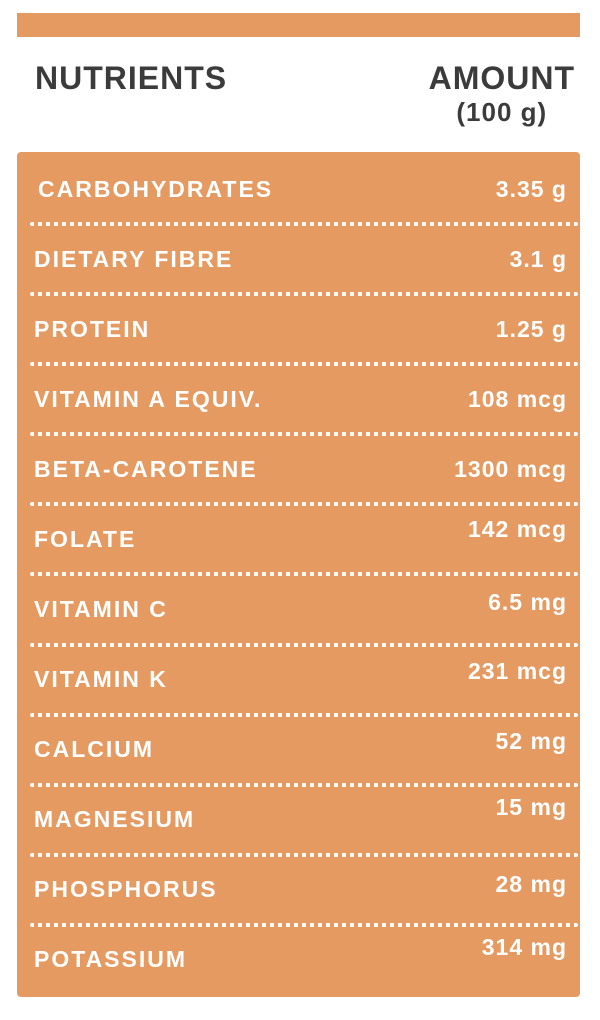 The image size is (600, 1020). What do you see at coordinates (298, 751) in the screenshot?
I see `table-row: CALCIUM 52 mg` at bounding box center [298, 751].